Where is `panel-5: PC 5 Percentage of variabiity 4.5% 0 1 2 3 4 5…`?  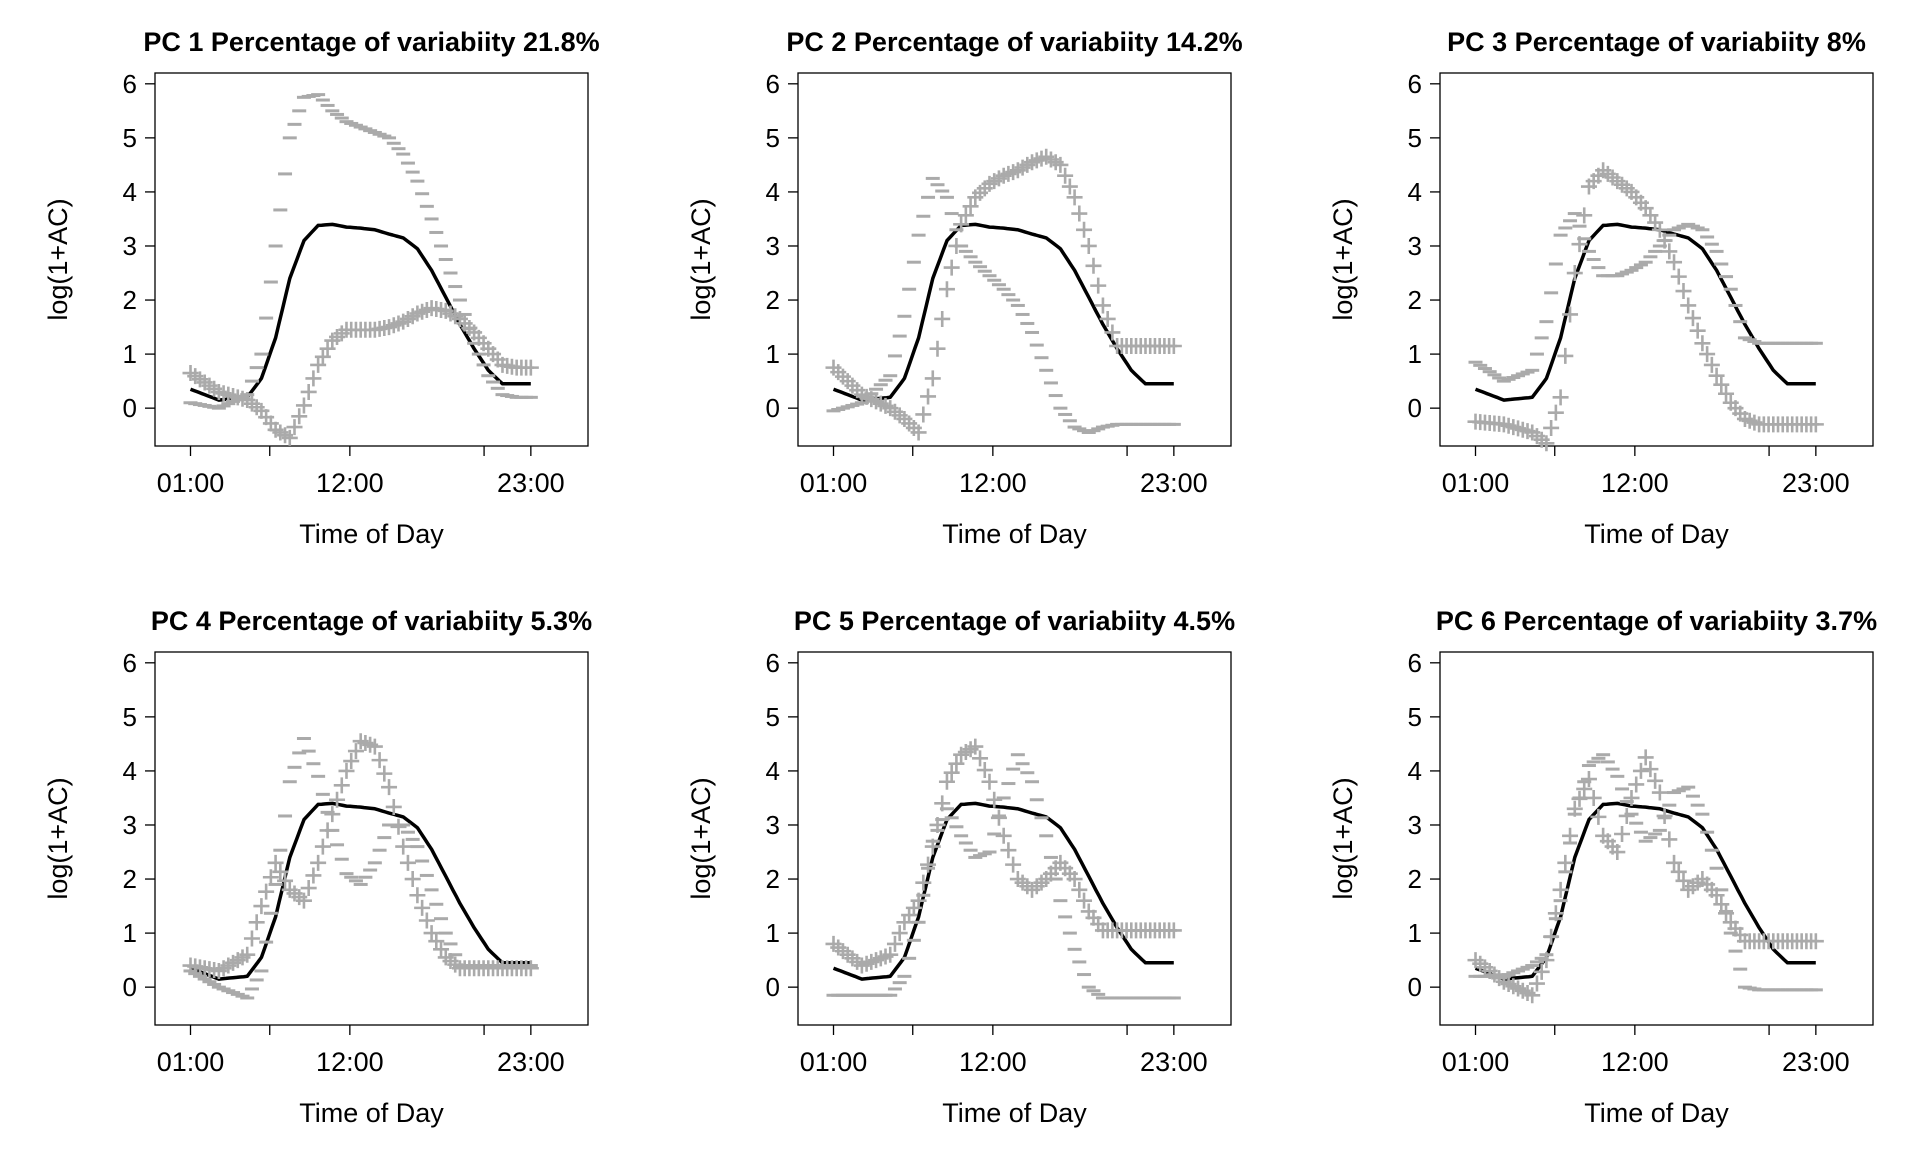 panel-5: PC 5 Percentage of variabiity 4.5% 0 1 2 3 4 5… is located at coordinates (960, 867).